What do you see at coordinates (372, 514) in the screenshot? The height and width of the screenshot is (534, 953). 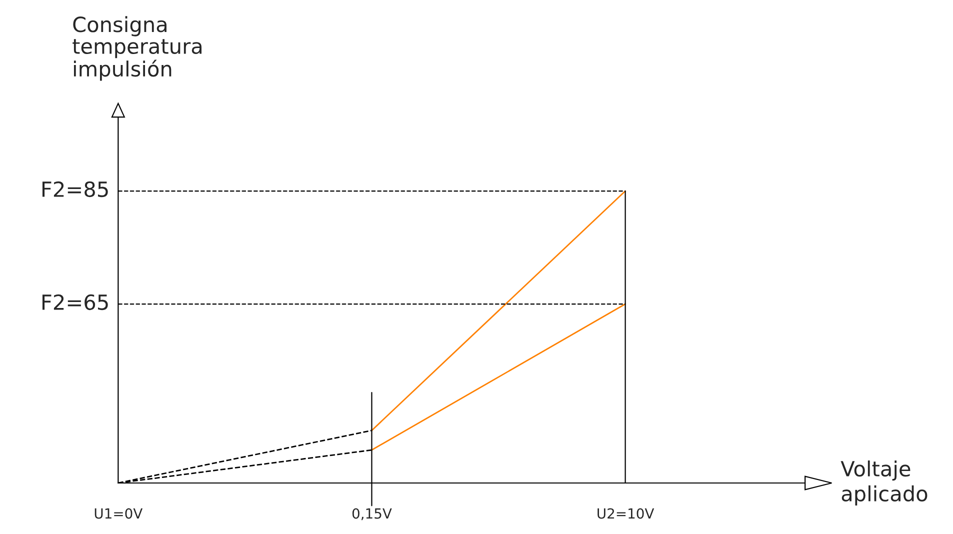 I see `x-tick-label: 0,15V` at bounding box center [372, 514].